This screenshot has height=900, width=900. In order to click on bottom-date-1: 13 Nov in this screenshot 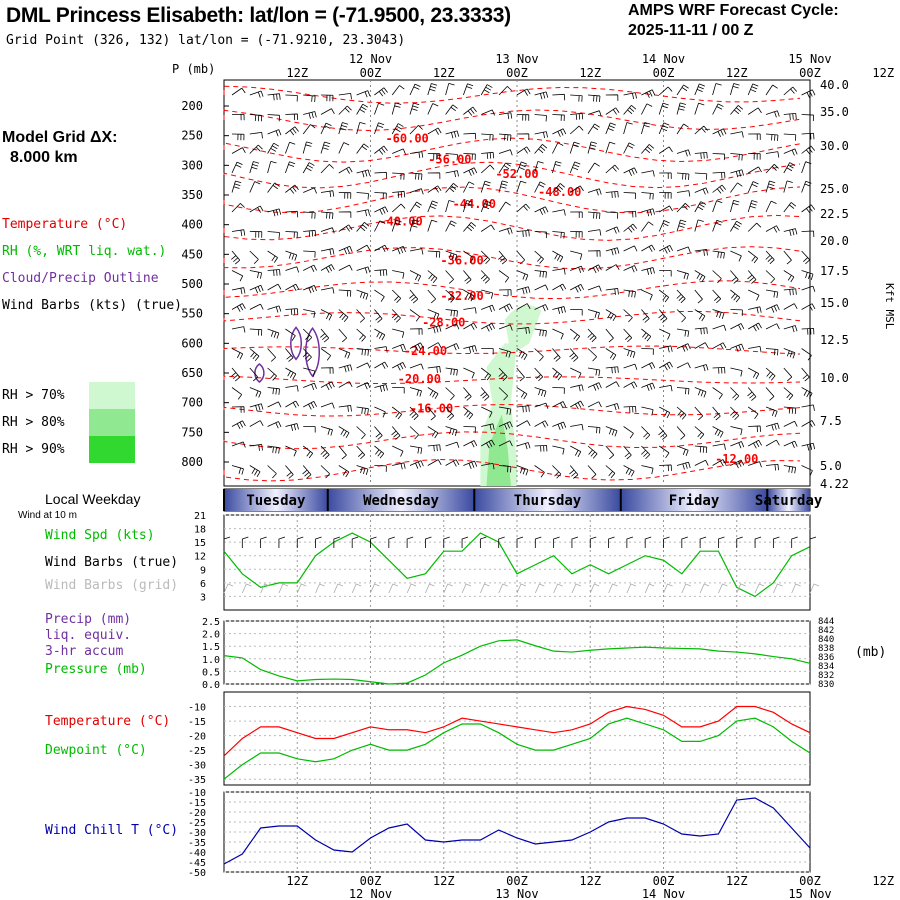, I will do `click(516, 893)`.